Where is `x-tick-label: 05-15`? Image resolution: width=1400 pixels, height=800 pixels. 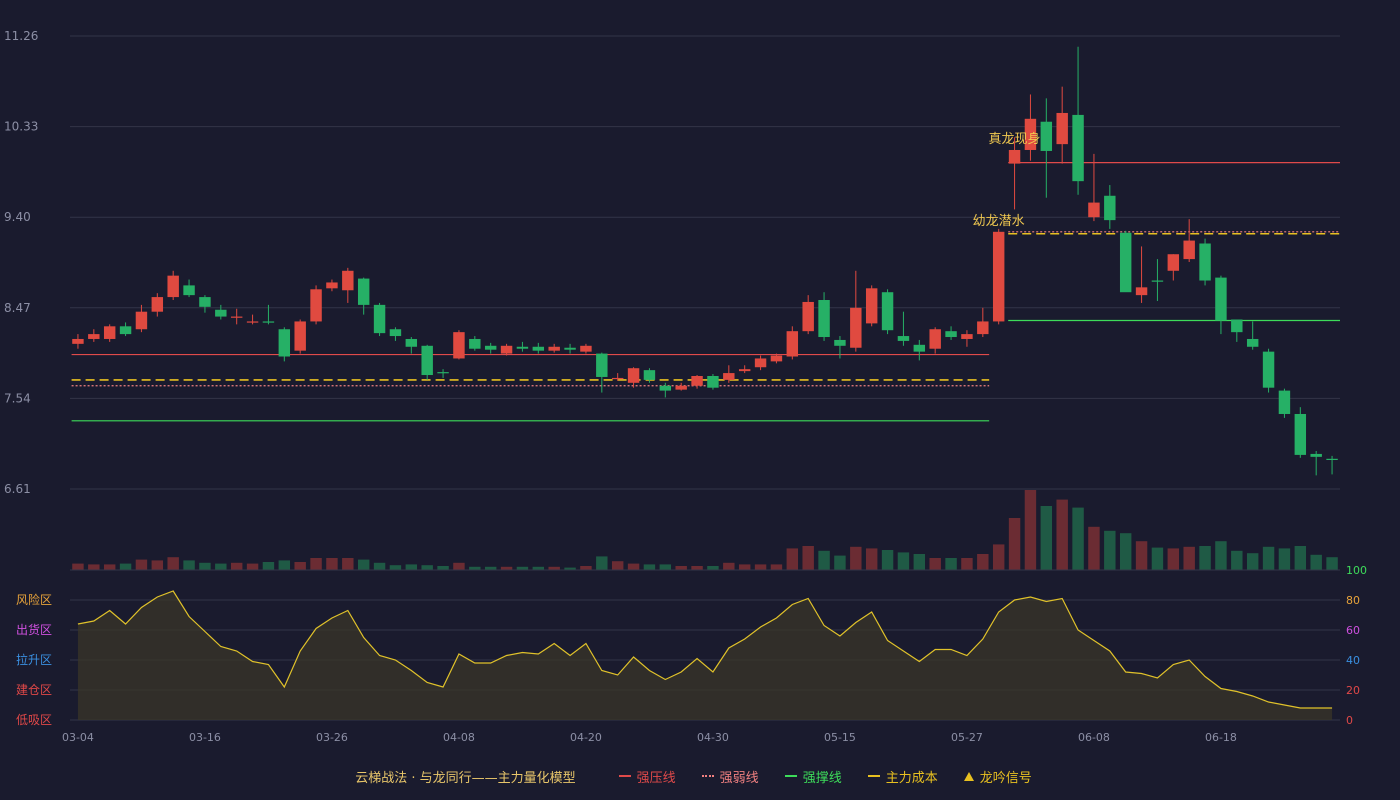 x-tick-label: 05-15 is located at coordinates (840, 737).